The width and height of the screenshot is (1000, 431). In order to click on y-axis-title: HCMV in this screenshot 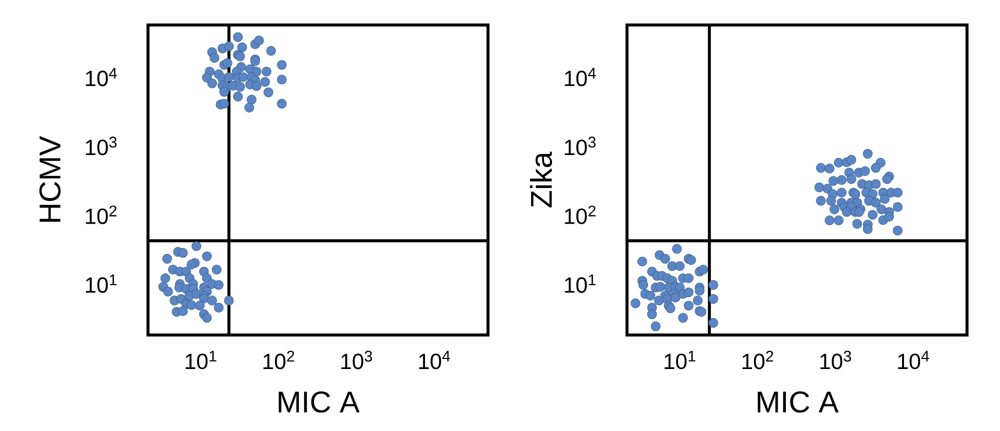, I will do `click(50, 179)`.